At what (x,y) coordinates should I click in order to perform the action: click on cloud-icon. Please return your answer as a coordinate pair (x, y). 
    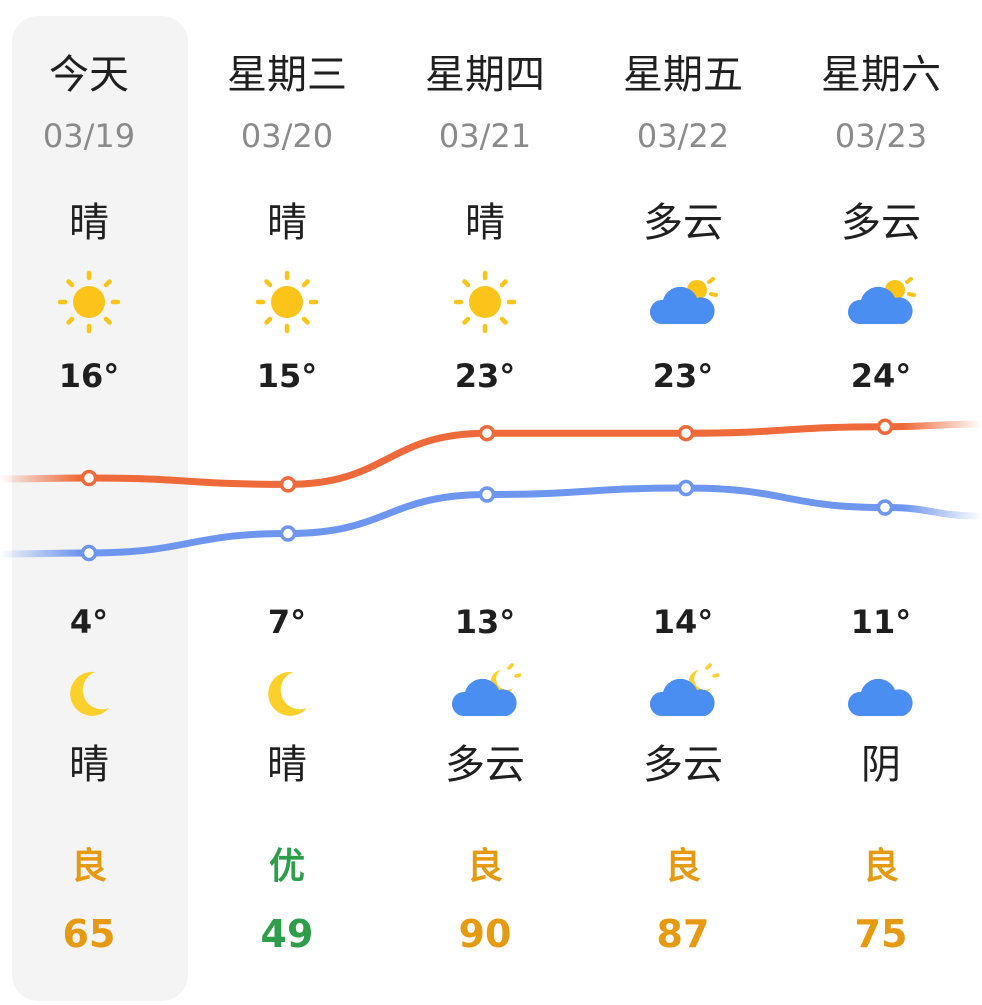
    Looking at the image, I should click on (881, 694).